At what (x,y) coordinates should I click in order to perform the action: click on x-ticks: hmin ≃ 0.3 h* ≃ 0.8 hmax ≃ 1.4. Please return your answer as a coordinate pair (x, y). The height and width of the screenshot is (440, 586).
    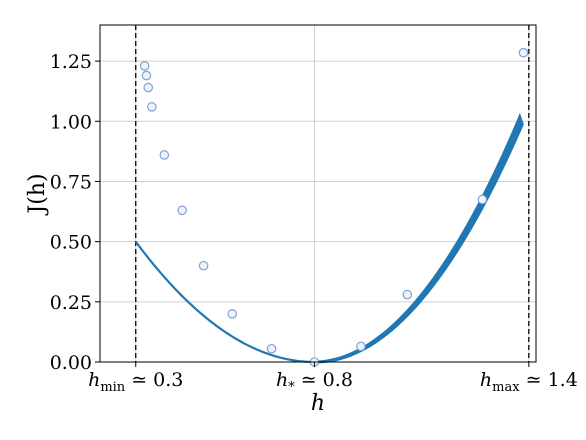
    Looking at the image, I should click on (333, 378).